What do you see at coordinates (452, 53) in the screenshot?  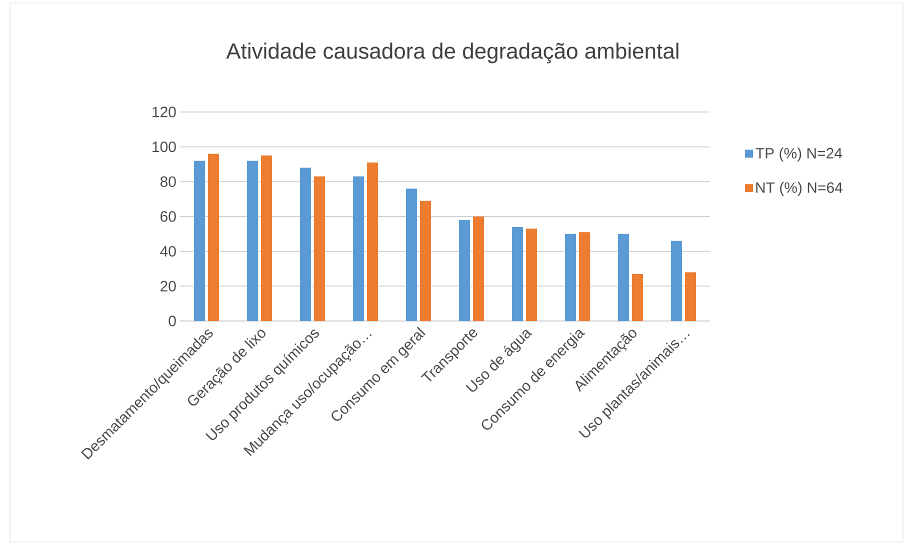 I see `chart-title: Atividade causadora de degradação ambiental` at bounding box center [452, 53].